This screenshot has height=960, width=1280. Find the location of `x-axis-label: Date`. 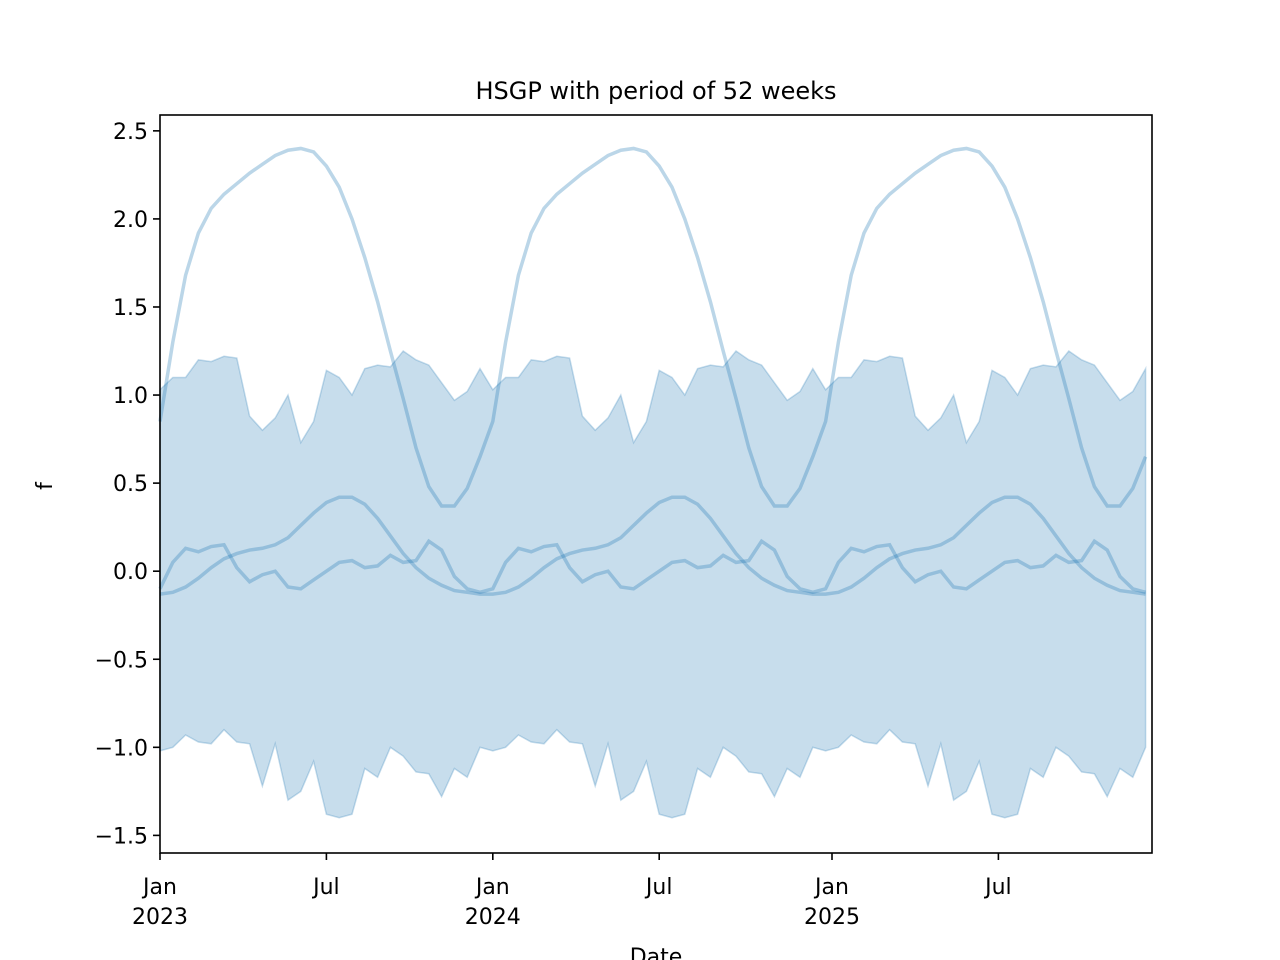

x-axis-label: Date is located at coordinates (656, 952).